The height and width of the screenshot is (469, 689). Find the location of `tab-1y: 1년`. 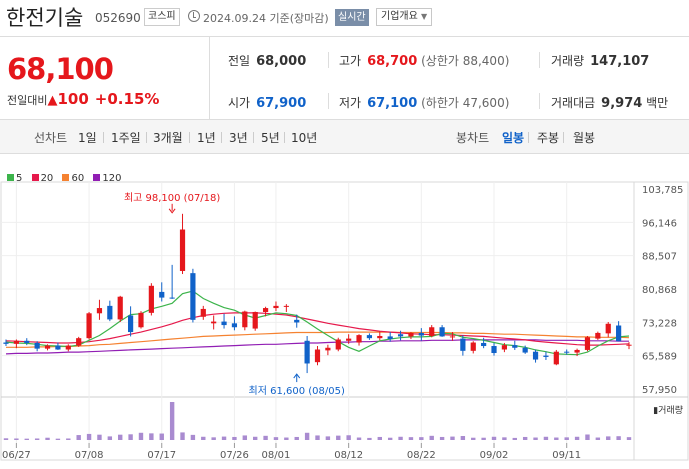

tab-1y: 1년 is located at coordinates (206, 138).